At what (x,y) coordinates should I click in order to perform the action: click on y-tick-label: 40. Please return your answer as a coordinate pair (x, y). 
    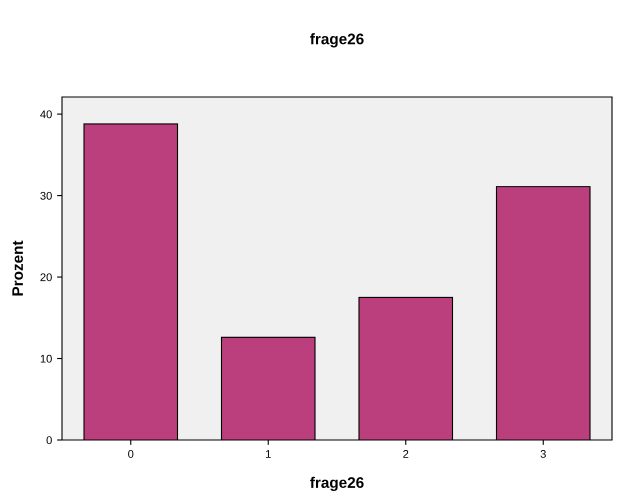
    Looking at the image, I should click on (46, 114).